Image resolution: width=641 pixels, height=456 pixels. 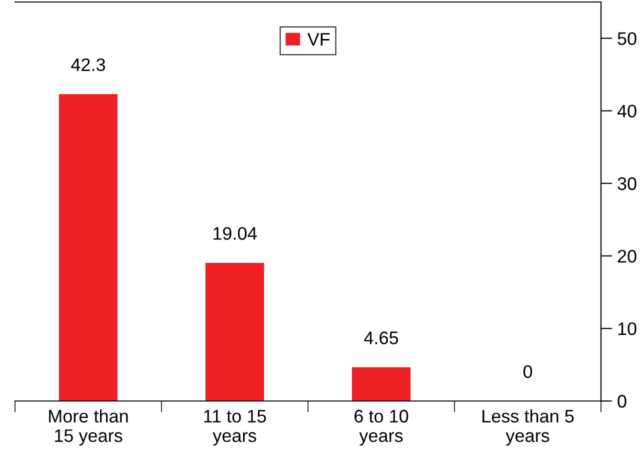 What do you see at coordinates (88, 427) in the screenshot?
I see `x-tick-label: More than 15 years` at bounding box center [88, 427].